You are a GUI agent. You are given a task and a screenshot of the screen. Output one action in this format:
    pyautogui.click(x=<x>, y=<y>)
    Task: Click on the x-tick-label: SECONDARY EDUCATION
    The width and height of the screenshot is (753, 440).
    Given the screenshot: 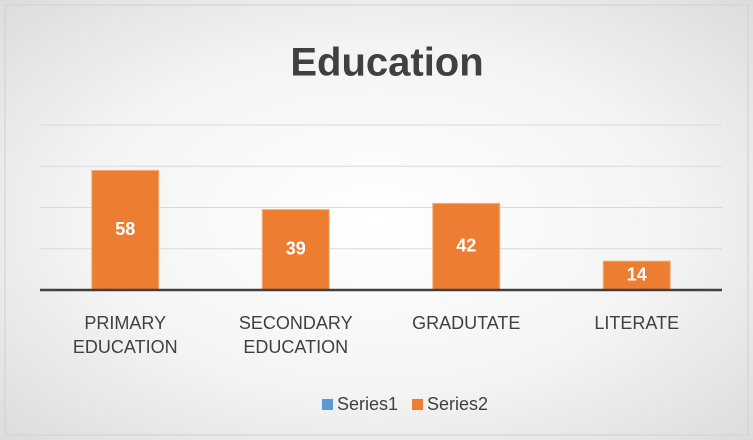 What is the action you would take?
    pyautogui.click(x=295, y=335)
    